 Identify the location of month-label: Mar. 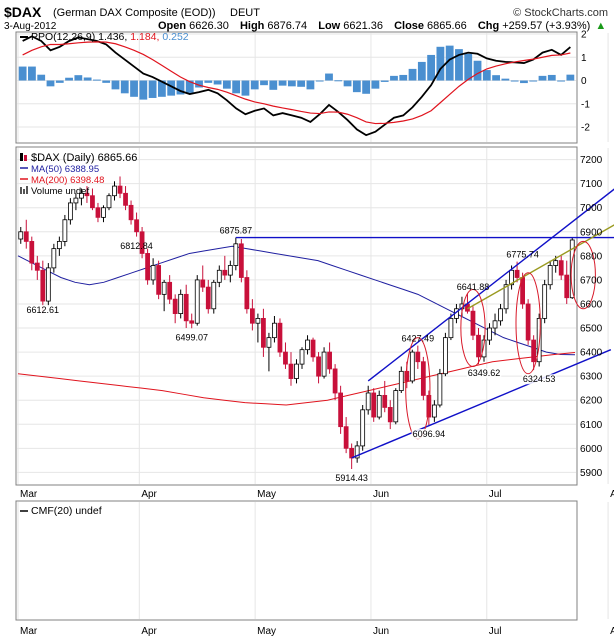
(29, 631).